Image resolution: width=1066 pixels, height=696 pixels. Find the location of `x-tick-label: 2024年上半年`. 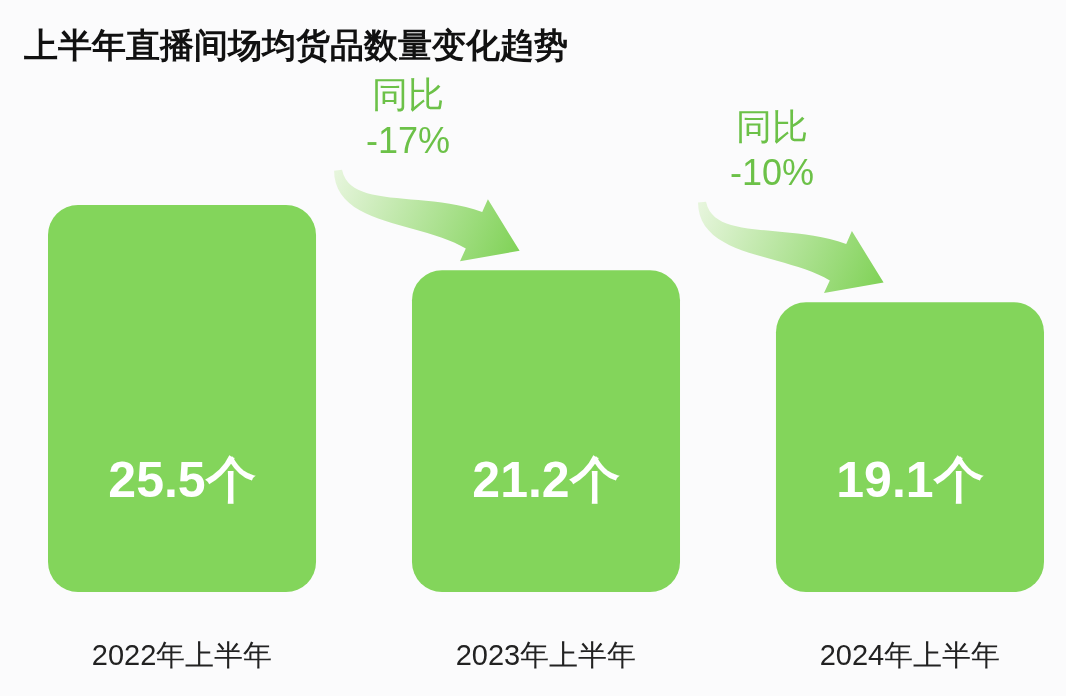

x-tick-label: 2024年上半年 is located at coordinates (910, 655).